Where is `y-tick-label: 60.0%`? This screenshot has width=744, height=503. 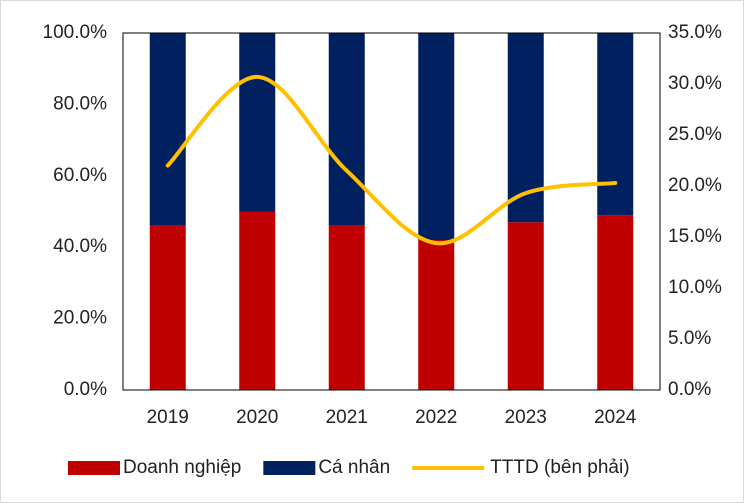 y-tick-label: 60.0% is located at coordinates (80, 175).